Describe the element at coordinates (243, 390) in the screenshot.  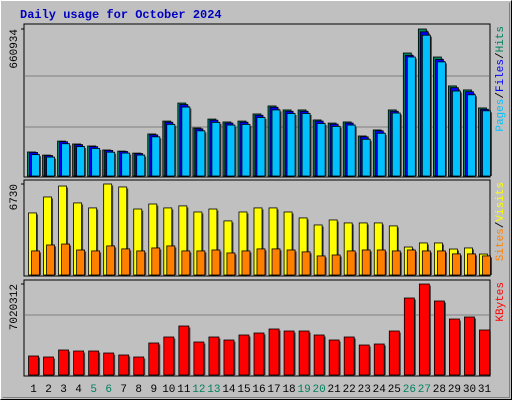
I see `x-tick-label: 15` at that location.